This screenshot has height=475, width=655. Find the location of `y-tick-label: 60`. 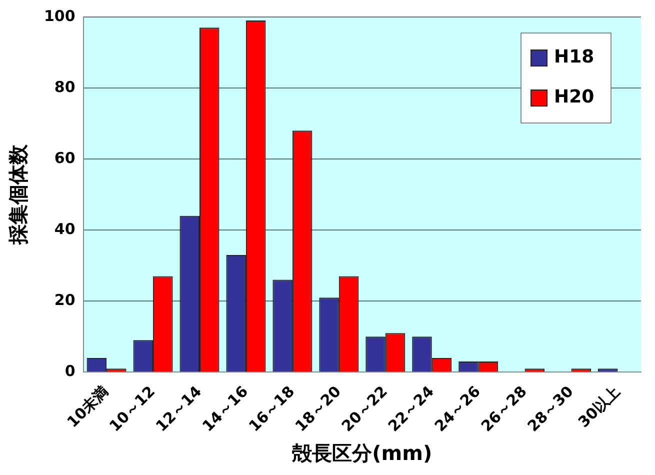

y-tick-label: 60 is located at coordinates (65, 157).